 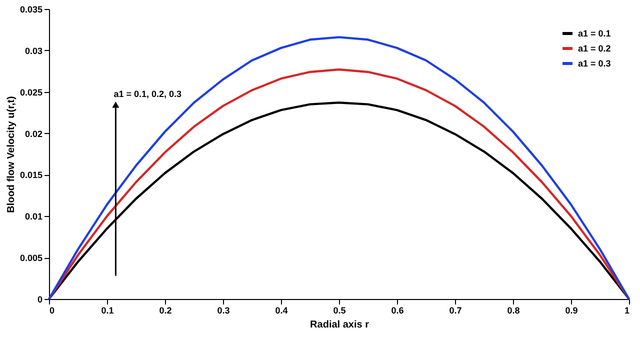 I want to click on y-tick-label: 0.02, so click(x=33, y=133).